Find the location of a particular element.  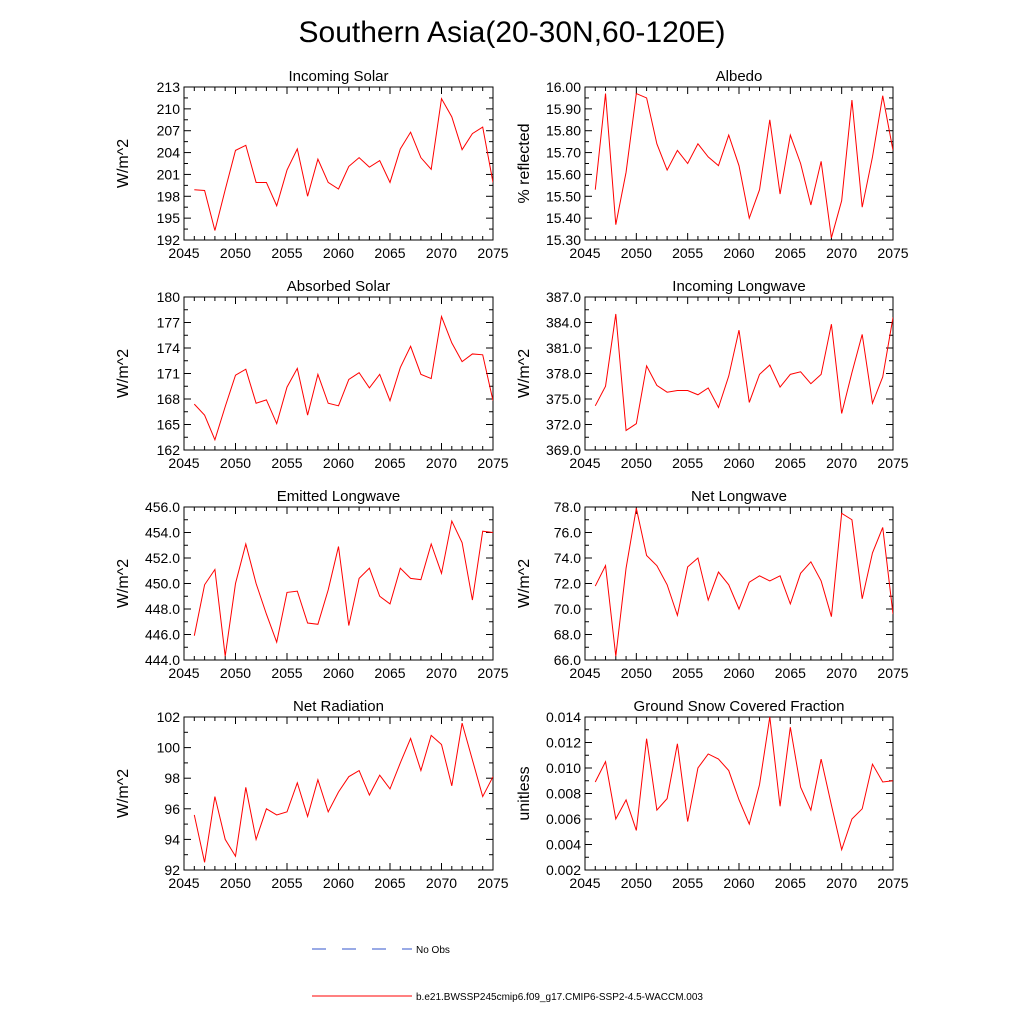

y-tick-label: 198 is located at coordinates (169, 196).